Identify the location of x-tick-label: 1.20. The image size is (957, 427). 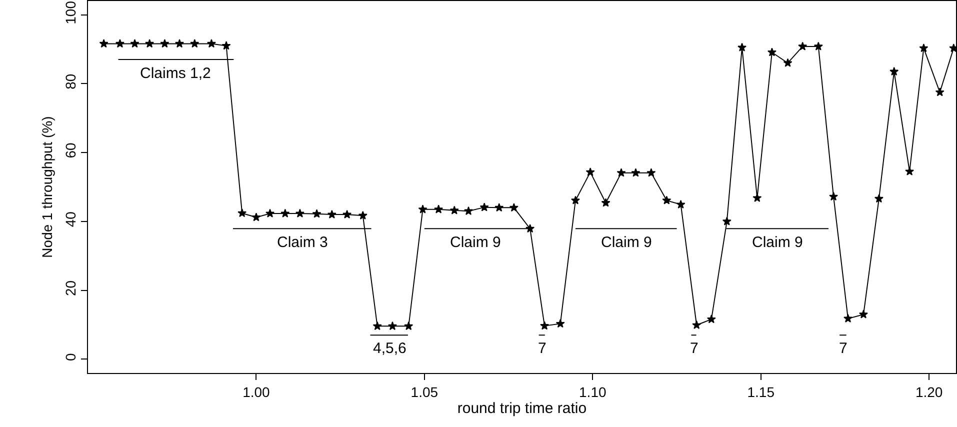
(929, 392).